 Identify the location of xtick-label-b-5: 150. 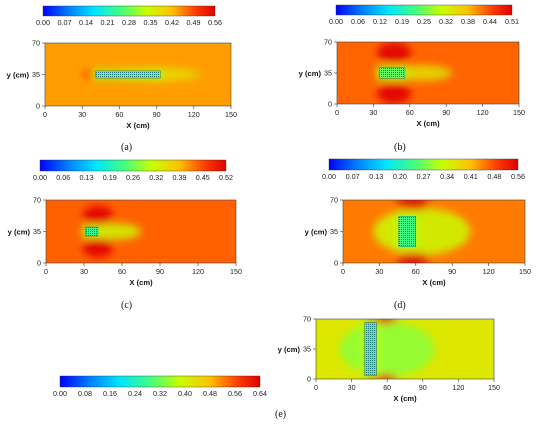
(519, 112).